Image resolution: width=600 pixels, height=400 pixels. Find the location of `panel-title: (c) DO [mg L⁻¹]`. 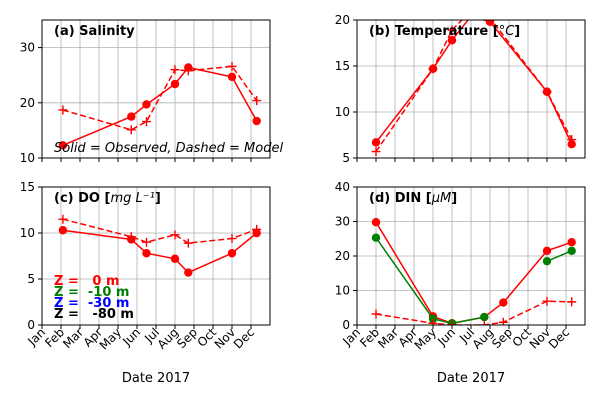

panel-title: (c) DO [mg L⁻¹] is located at coordinates (107, 198).